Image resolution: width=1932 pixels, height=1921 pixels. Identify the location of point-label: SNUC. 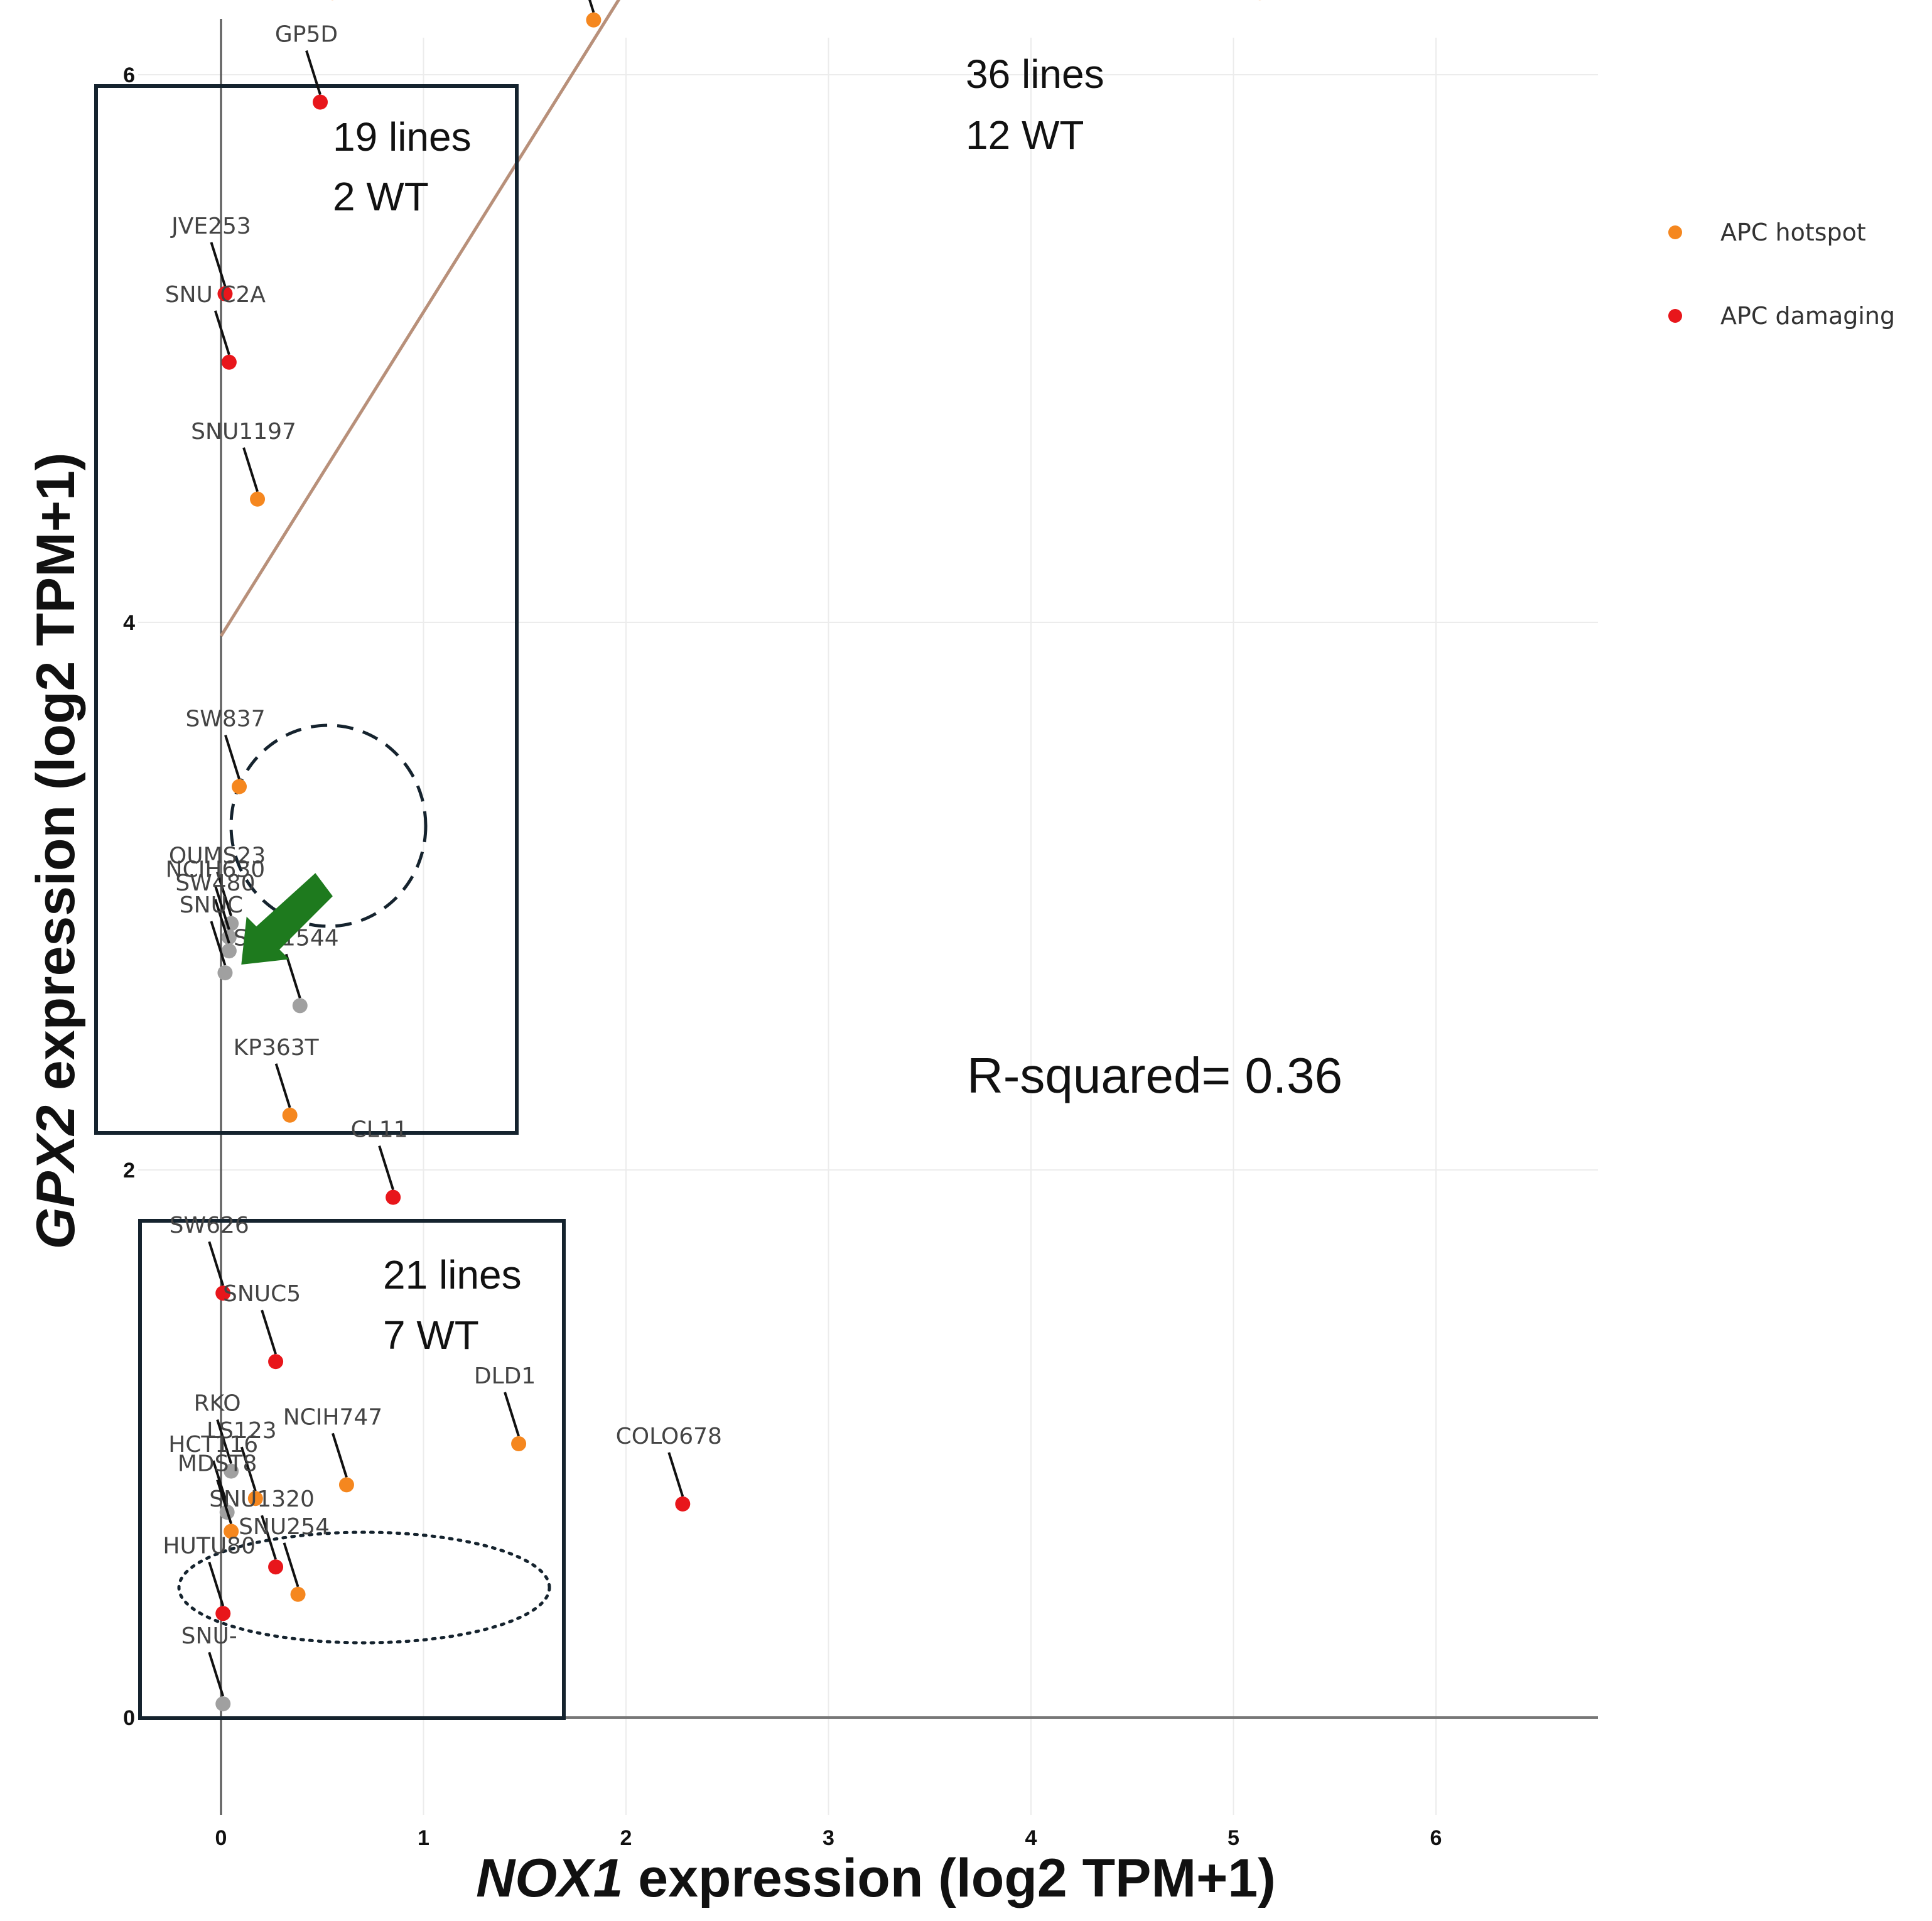
(212, 905).